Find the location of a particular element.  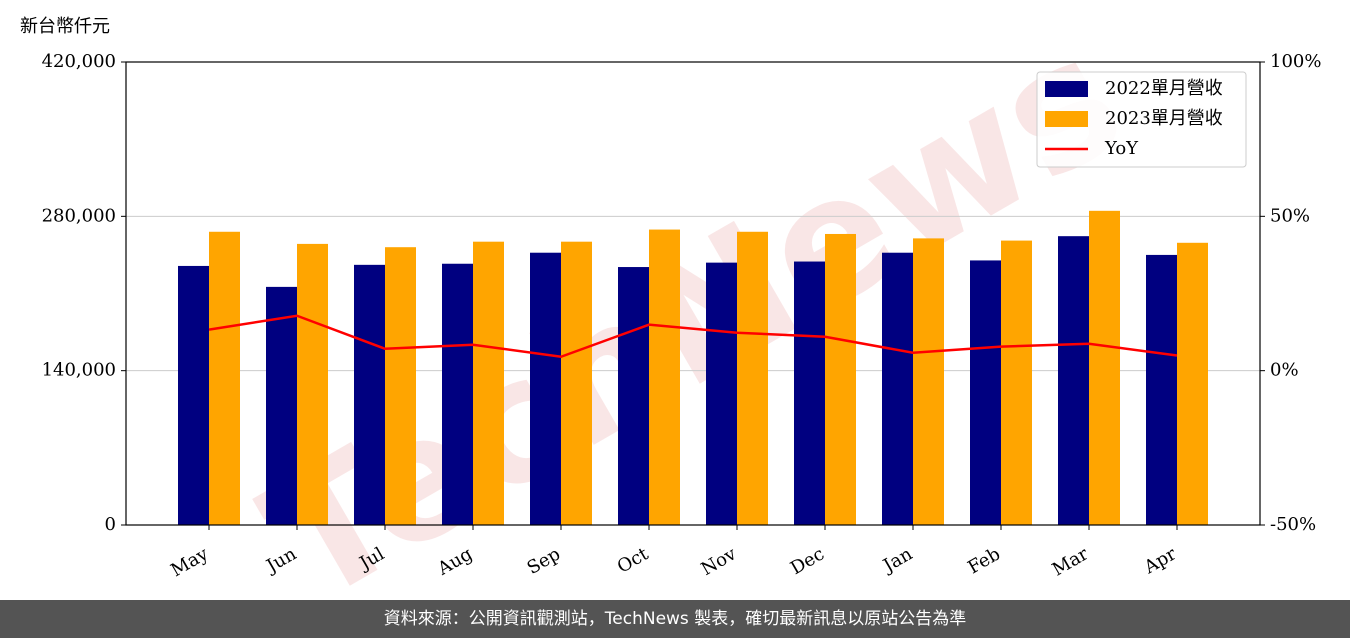

y-axis-label: 新台幣仟元 is located at coordinates (65, 26).